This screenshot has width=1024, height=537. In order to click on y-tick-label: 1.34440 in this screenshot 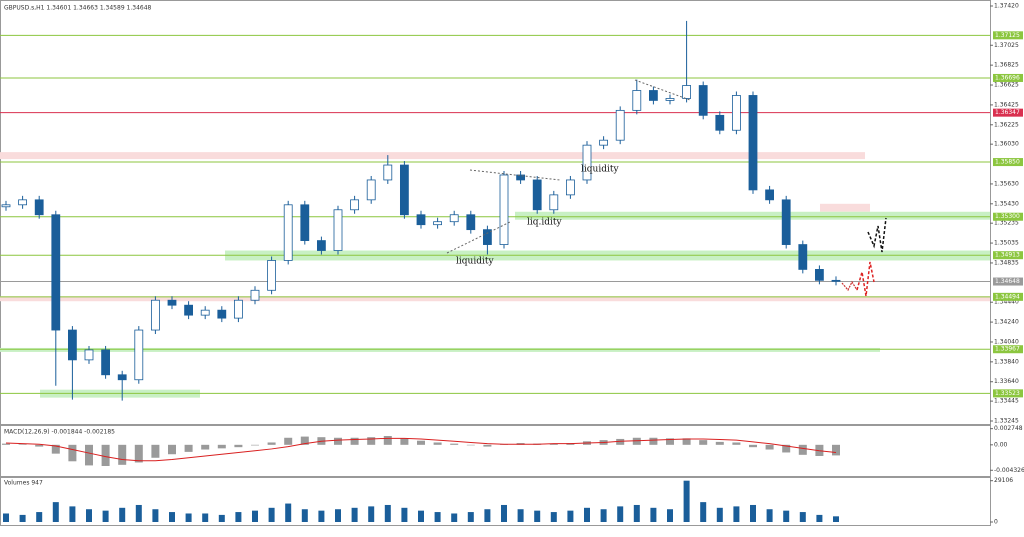, I will do `click(1006, 302)`.